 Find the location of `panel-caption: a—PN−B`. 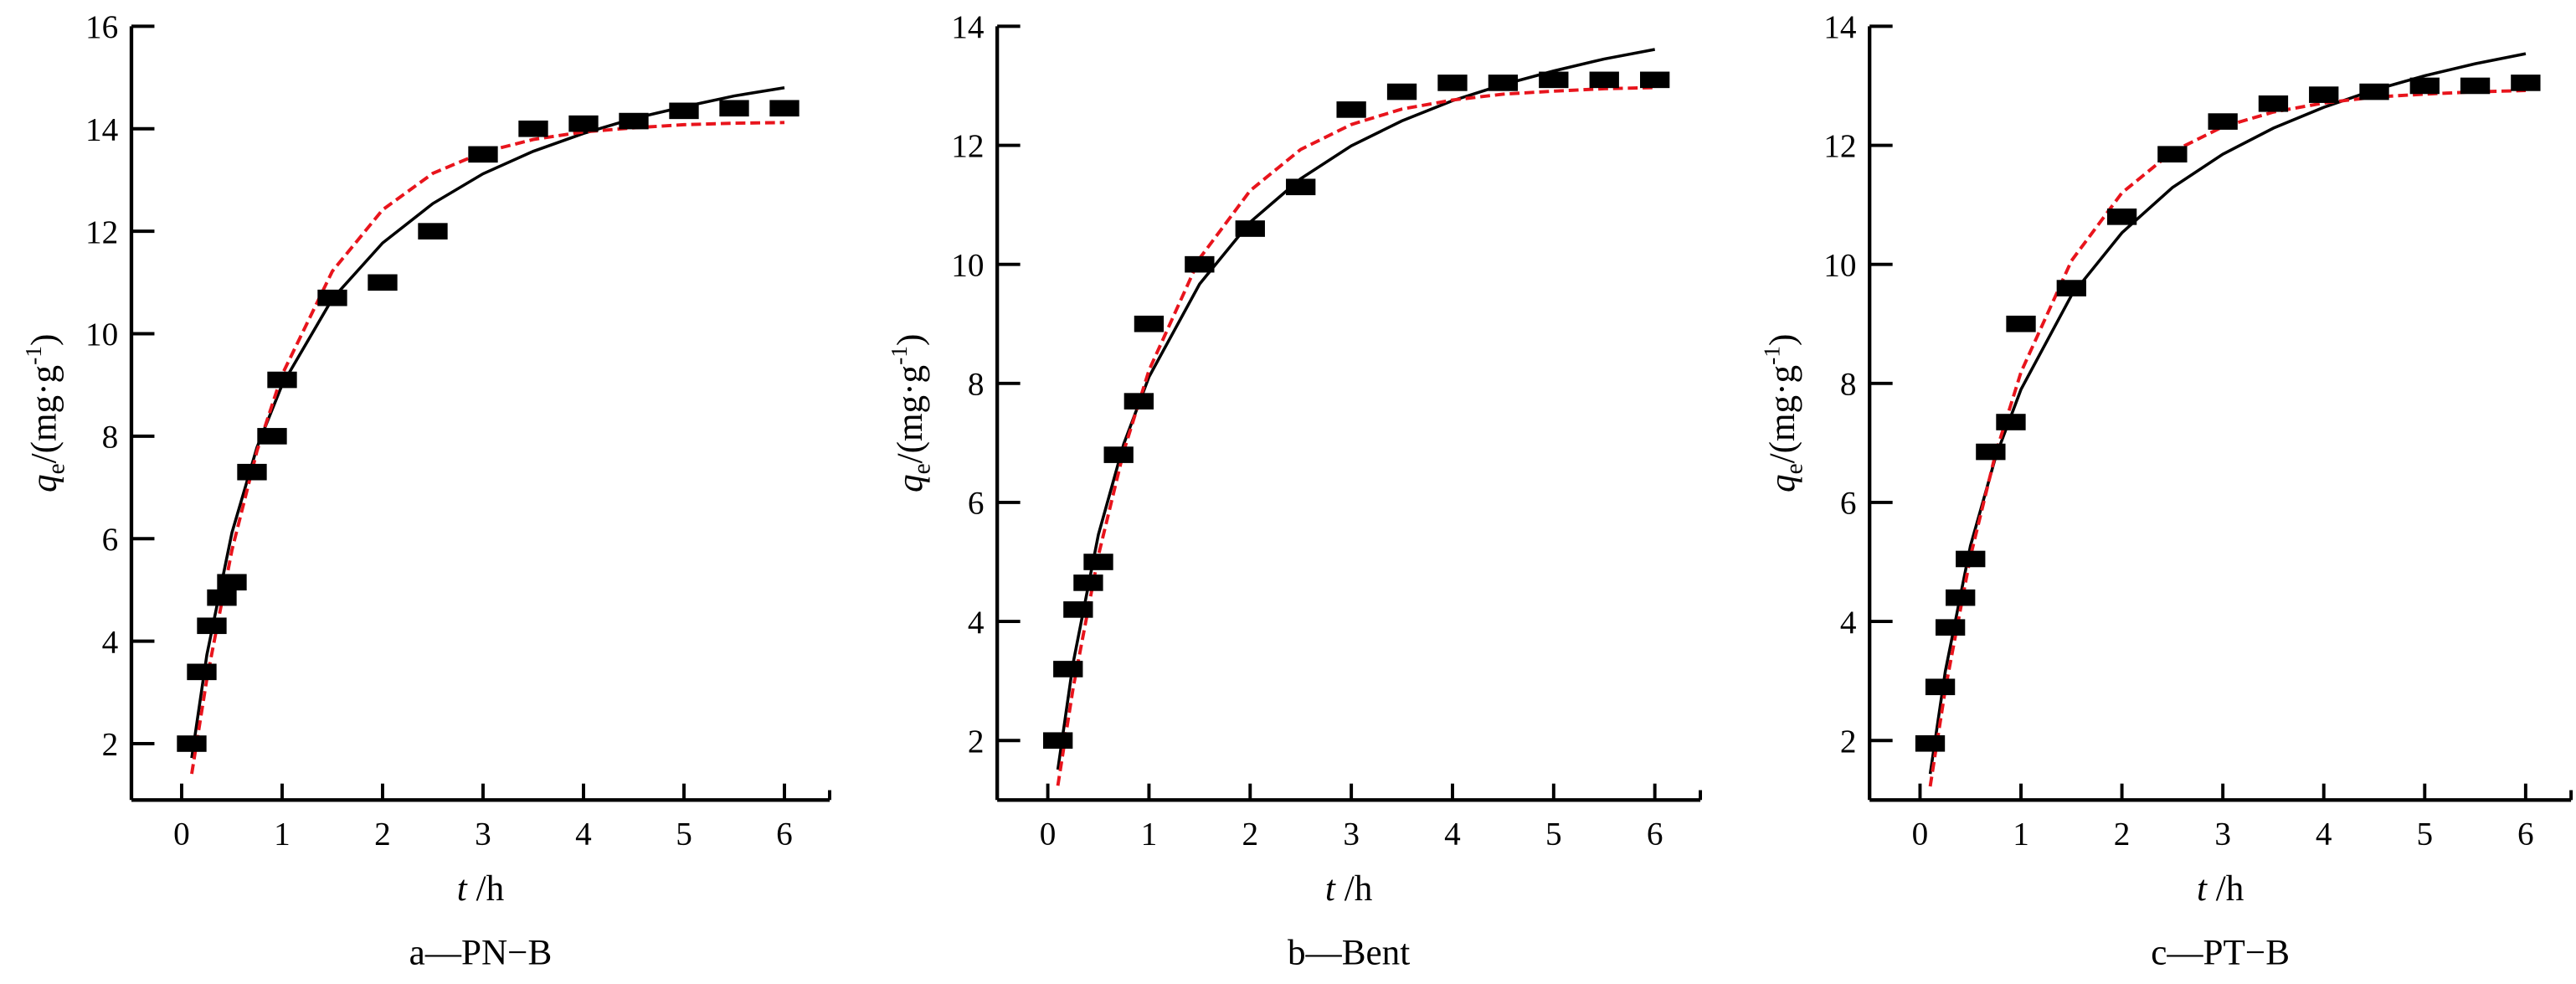

panel-caption: a—PN−B is located at coordinates (481, 952).